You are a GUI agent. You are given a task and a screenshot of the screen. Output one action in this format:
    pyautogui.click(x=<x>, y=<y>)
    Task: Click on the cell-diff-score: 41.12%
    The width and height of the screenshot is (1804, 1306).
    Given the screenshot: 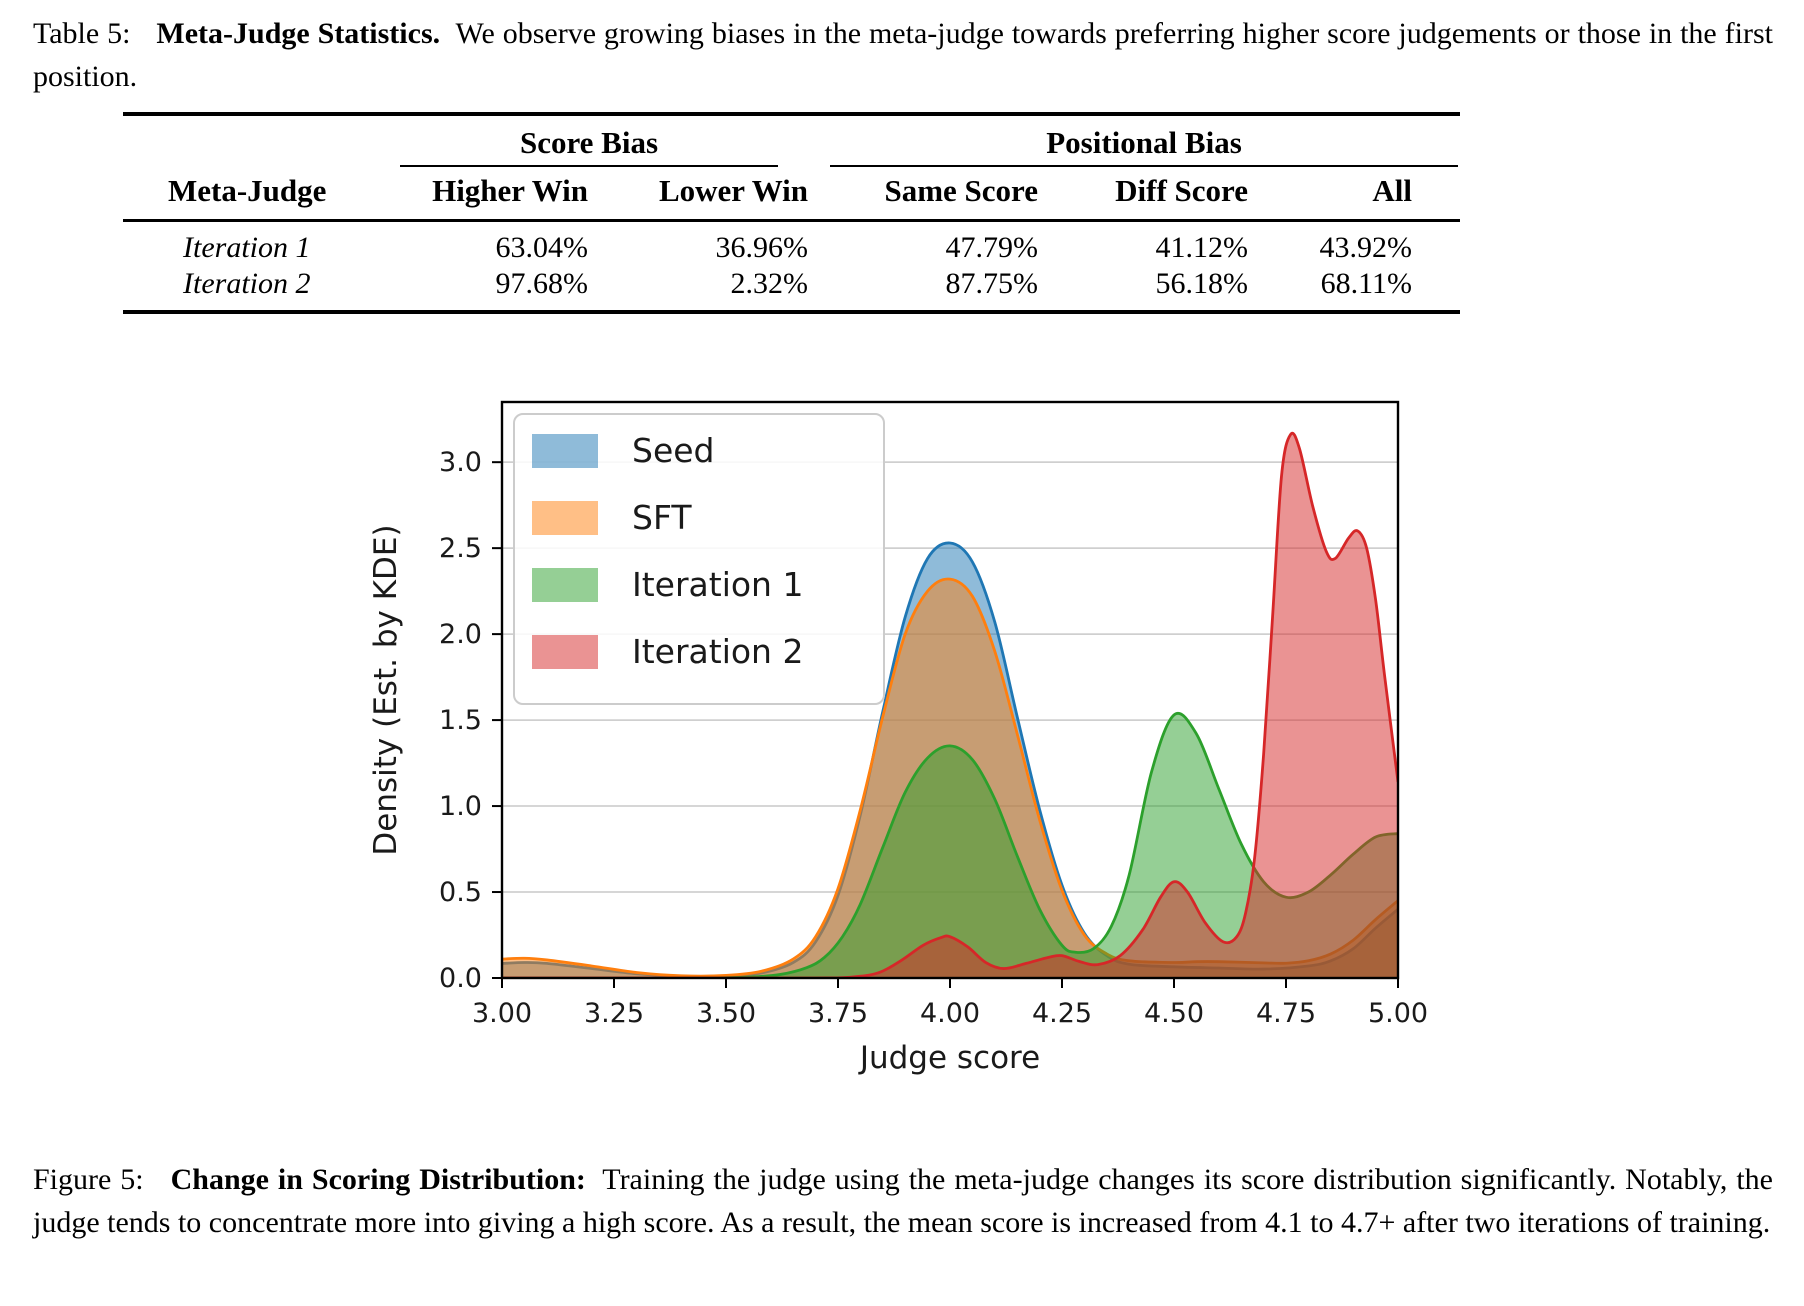 What is the action you would take?
    pyautogui.click(x=1202, y=247)
    